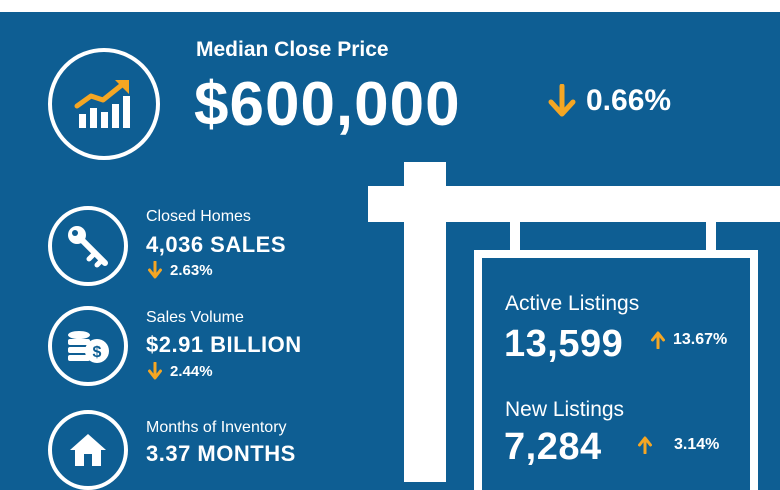 Image resolution: width=780 pixels, height=490 pixels. Describe the element at coordinates (572, 303) in the screenshot. I see `active-listings-label: Active Listings` at that location.